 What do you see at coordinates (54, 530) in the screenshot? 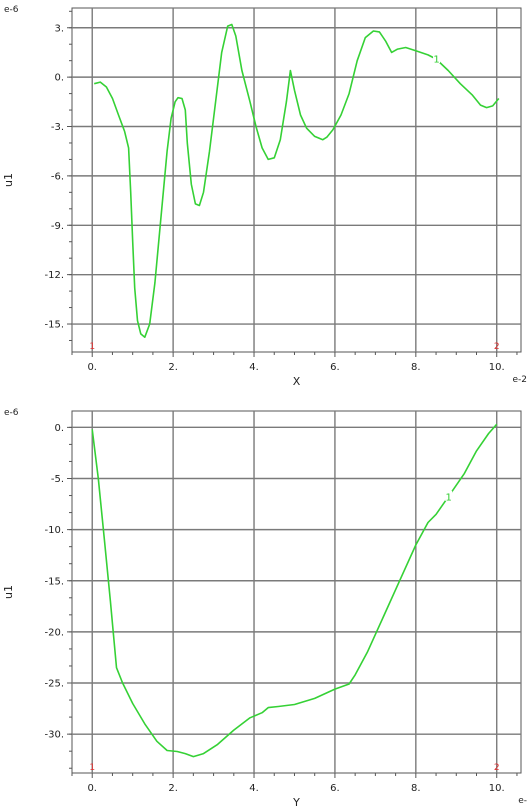
I see `y-tick-label: -10.` at bounding box center [54, 530].